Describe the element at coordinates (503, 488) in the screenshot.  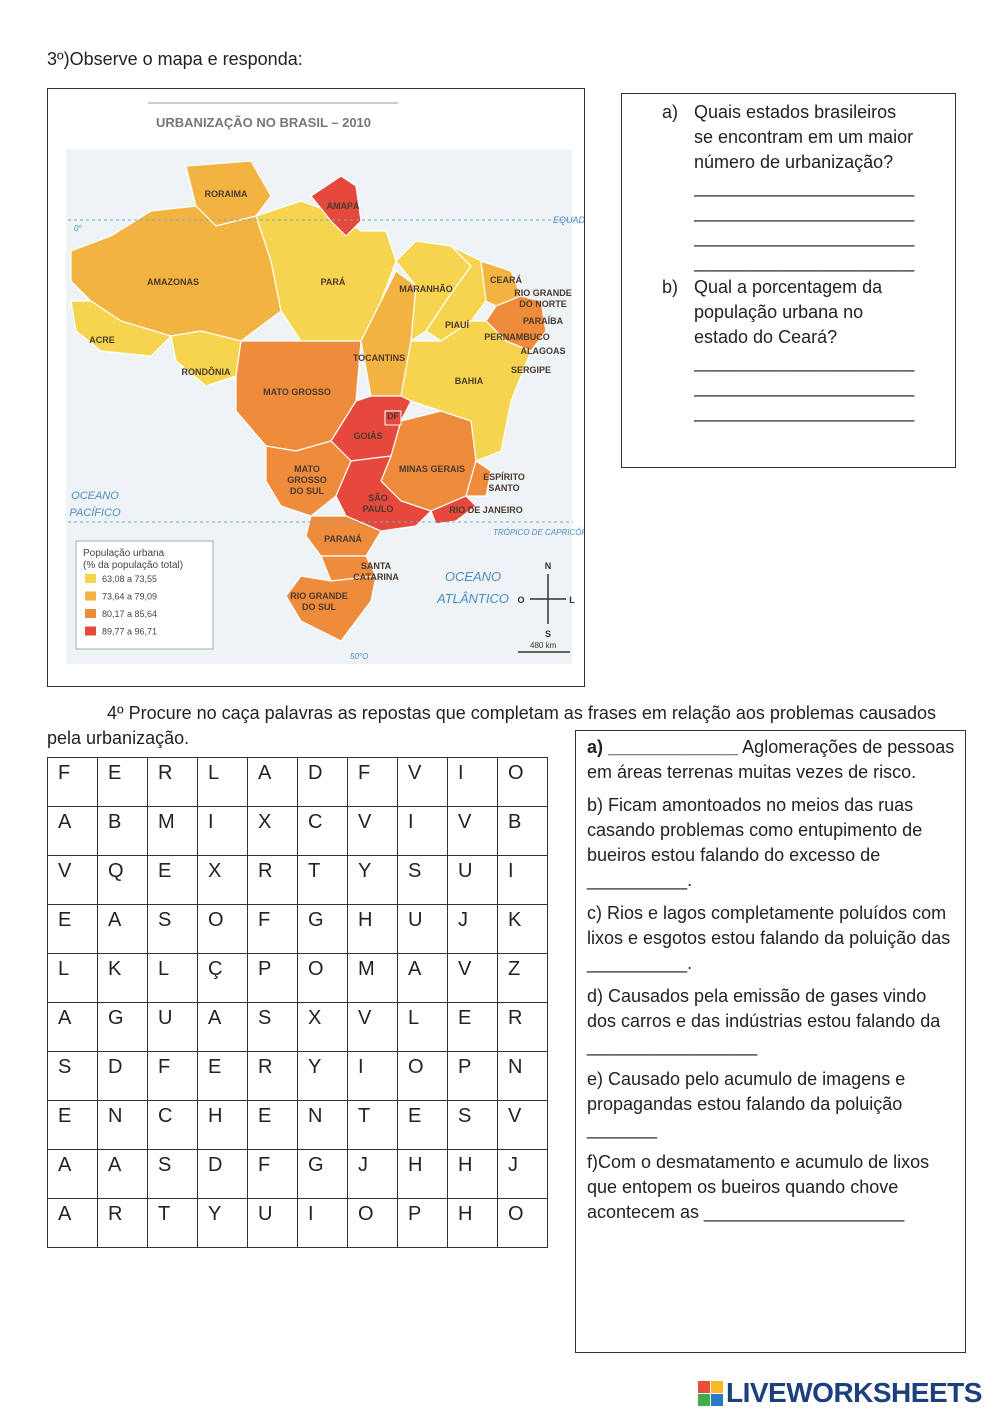
I see `map-label: SANTO` at that location.